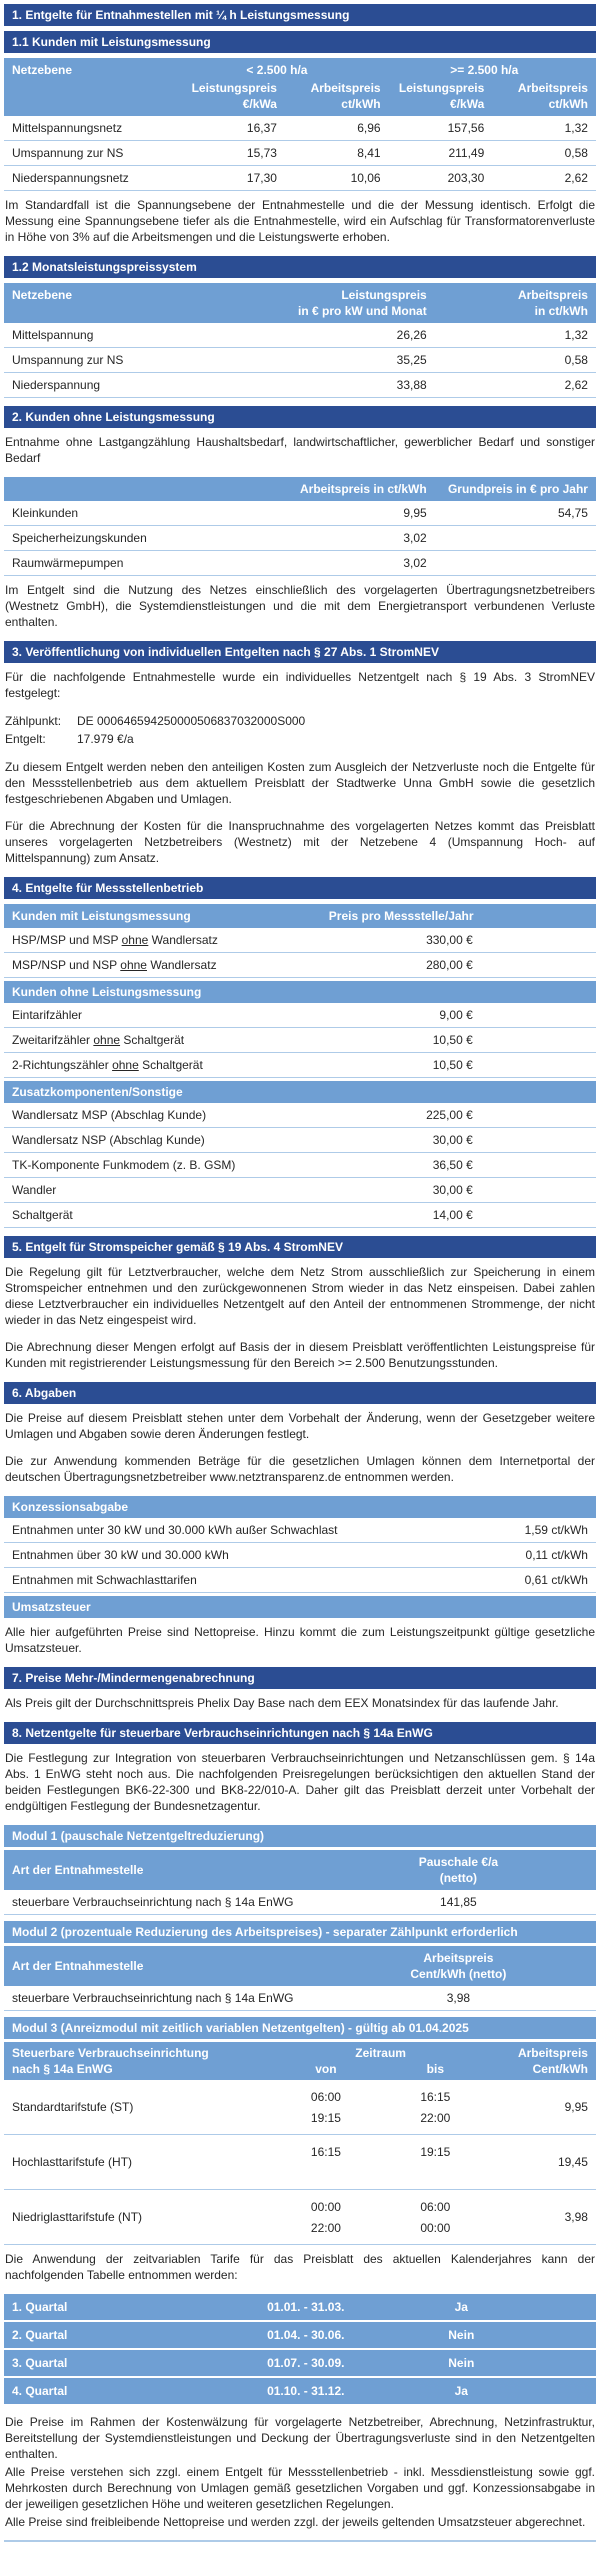 The height and width of the screenshot is (2556, 600). What do you see at coordinates (300, 1215) in the screenshot?
I see `table-row: Schaltgerät 14,00 €` at bounding box center [300, 1215].